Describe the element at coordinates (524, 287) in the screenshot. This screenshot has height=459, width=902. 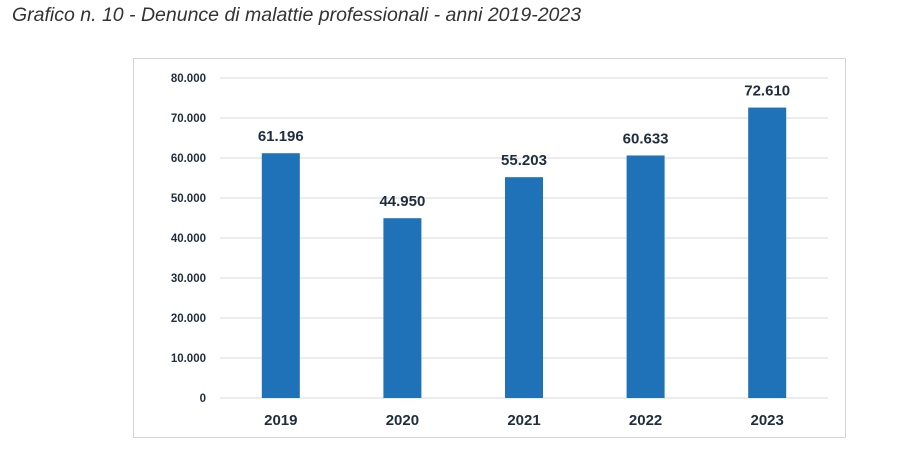
I see `bar-2021` at that location.